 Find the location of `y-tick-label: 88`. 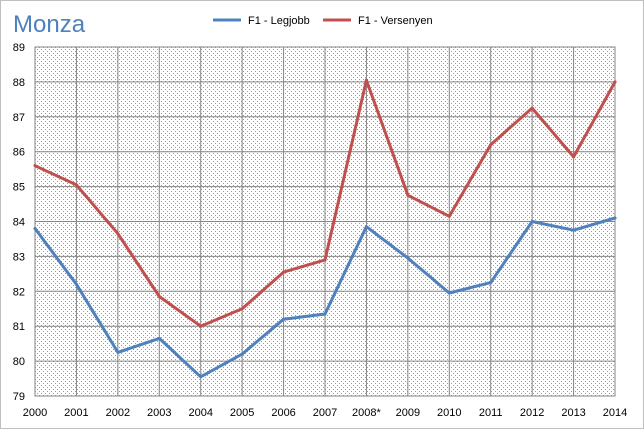

y-tick-label: 88 is located at coordinates (19, 83).